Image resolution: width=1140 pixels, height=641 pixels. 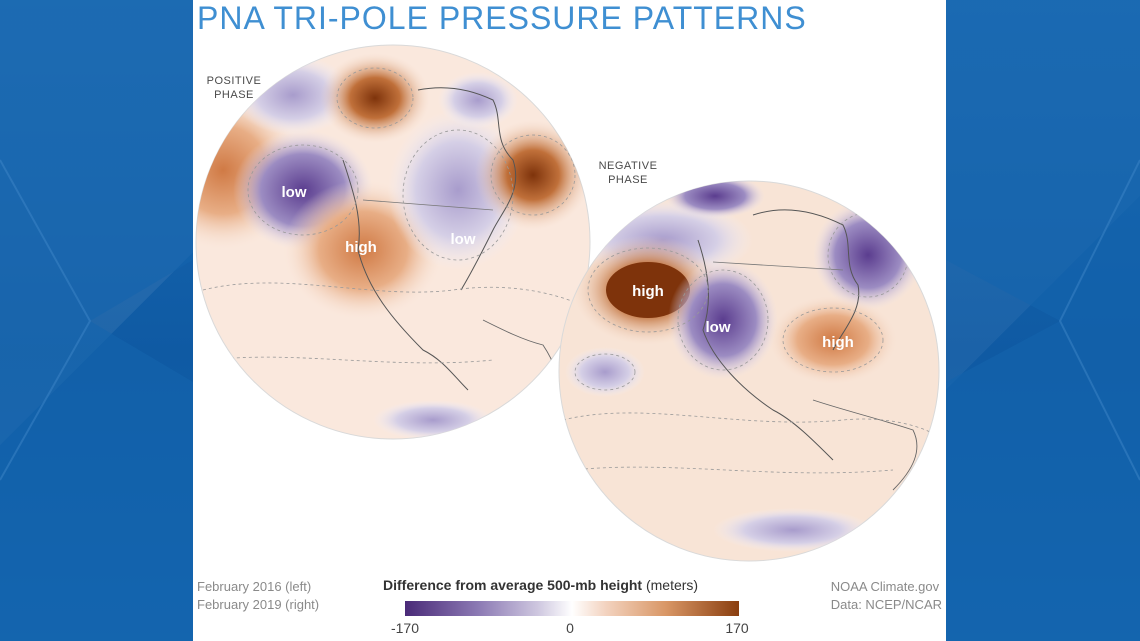 What do you see at coordinates (254, 586) in the screenshot?
I see `date-left: February 2016 (left)` at bounding box center [254, 586].